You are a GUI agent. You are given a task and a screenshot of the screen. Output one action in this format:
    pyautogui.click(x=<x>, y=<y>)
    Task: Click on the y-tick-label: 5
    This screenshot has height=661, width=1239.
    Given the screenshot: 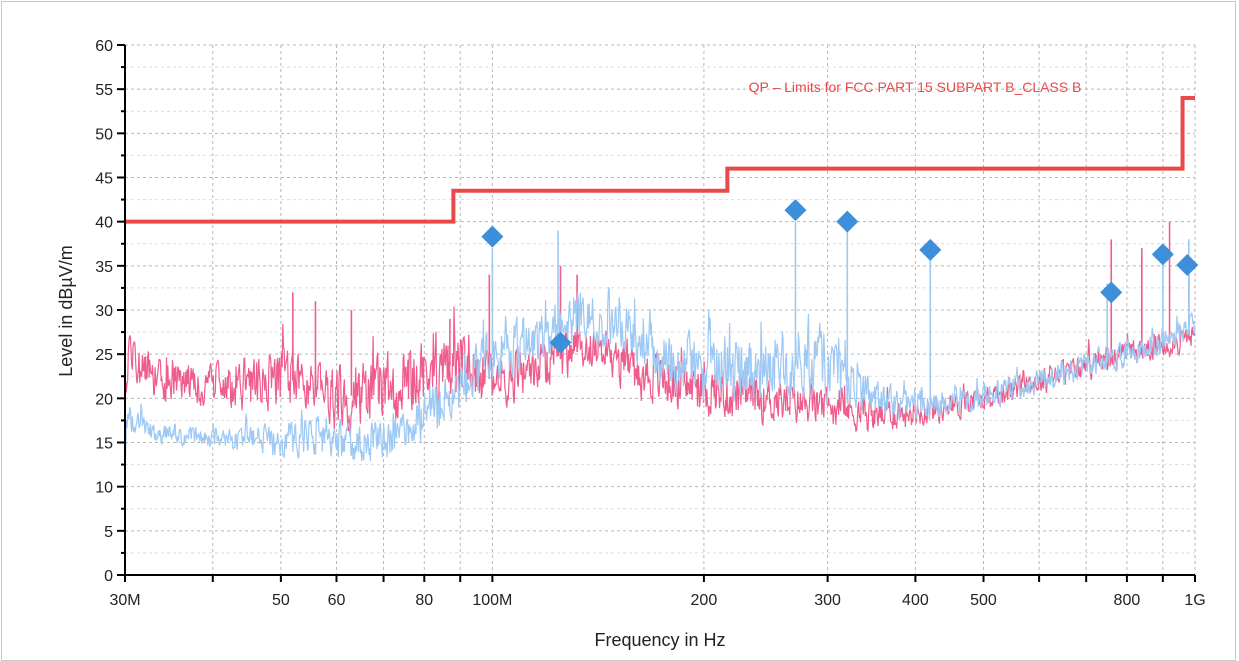 What is the action you would take?
    pyautogui.click(x=108, y=532)
    